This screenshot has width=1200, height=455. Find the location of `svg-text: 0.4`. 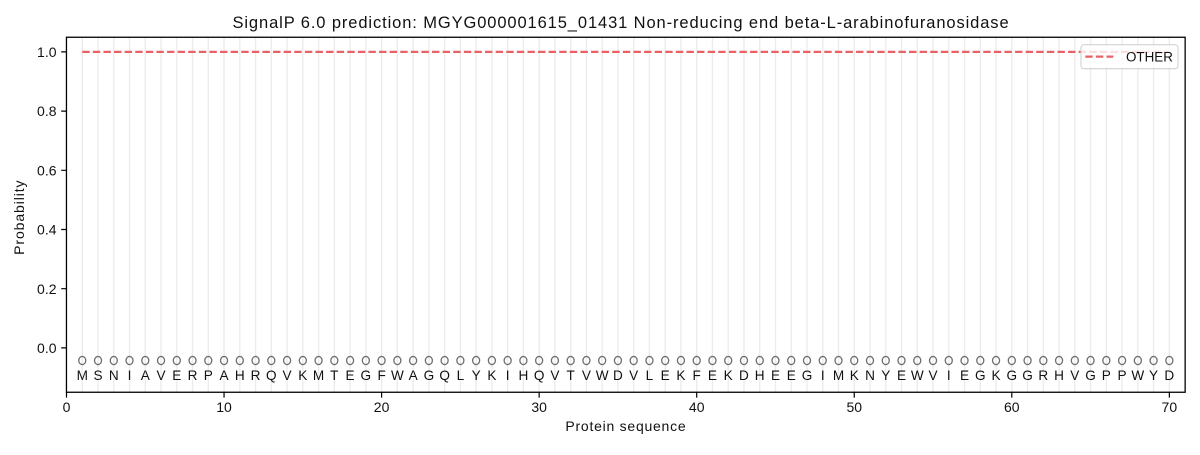

svg-text: 0.4 is located at coordinates (47, 230).